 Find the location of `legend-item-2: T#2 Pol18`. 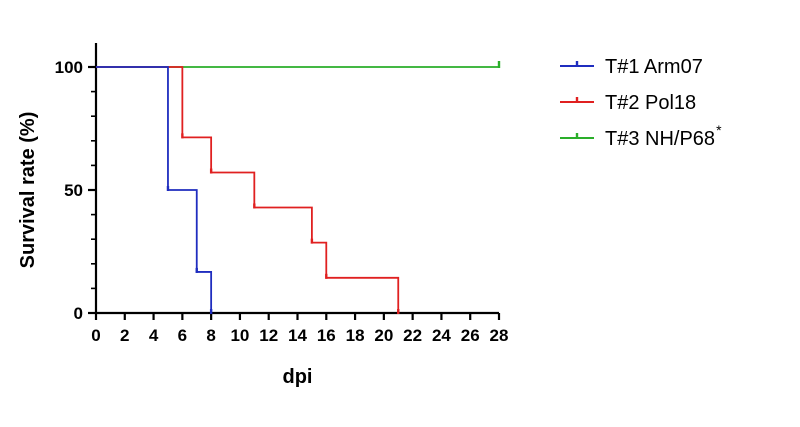

legend-item-2: T#2 Pol18 is located at coordinates (628, 103).